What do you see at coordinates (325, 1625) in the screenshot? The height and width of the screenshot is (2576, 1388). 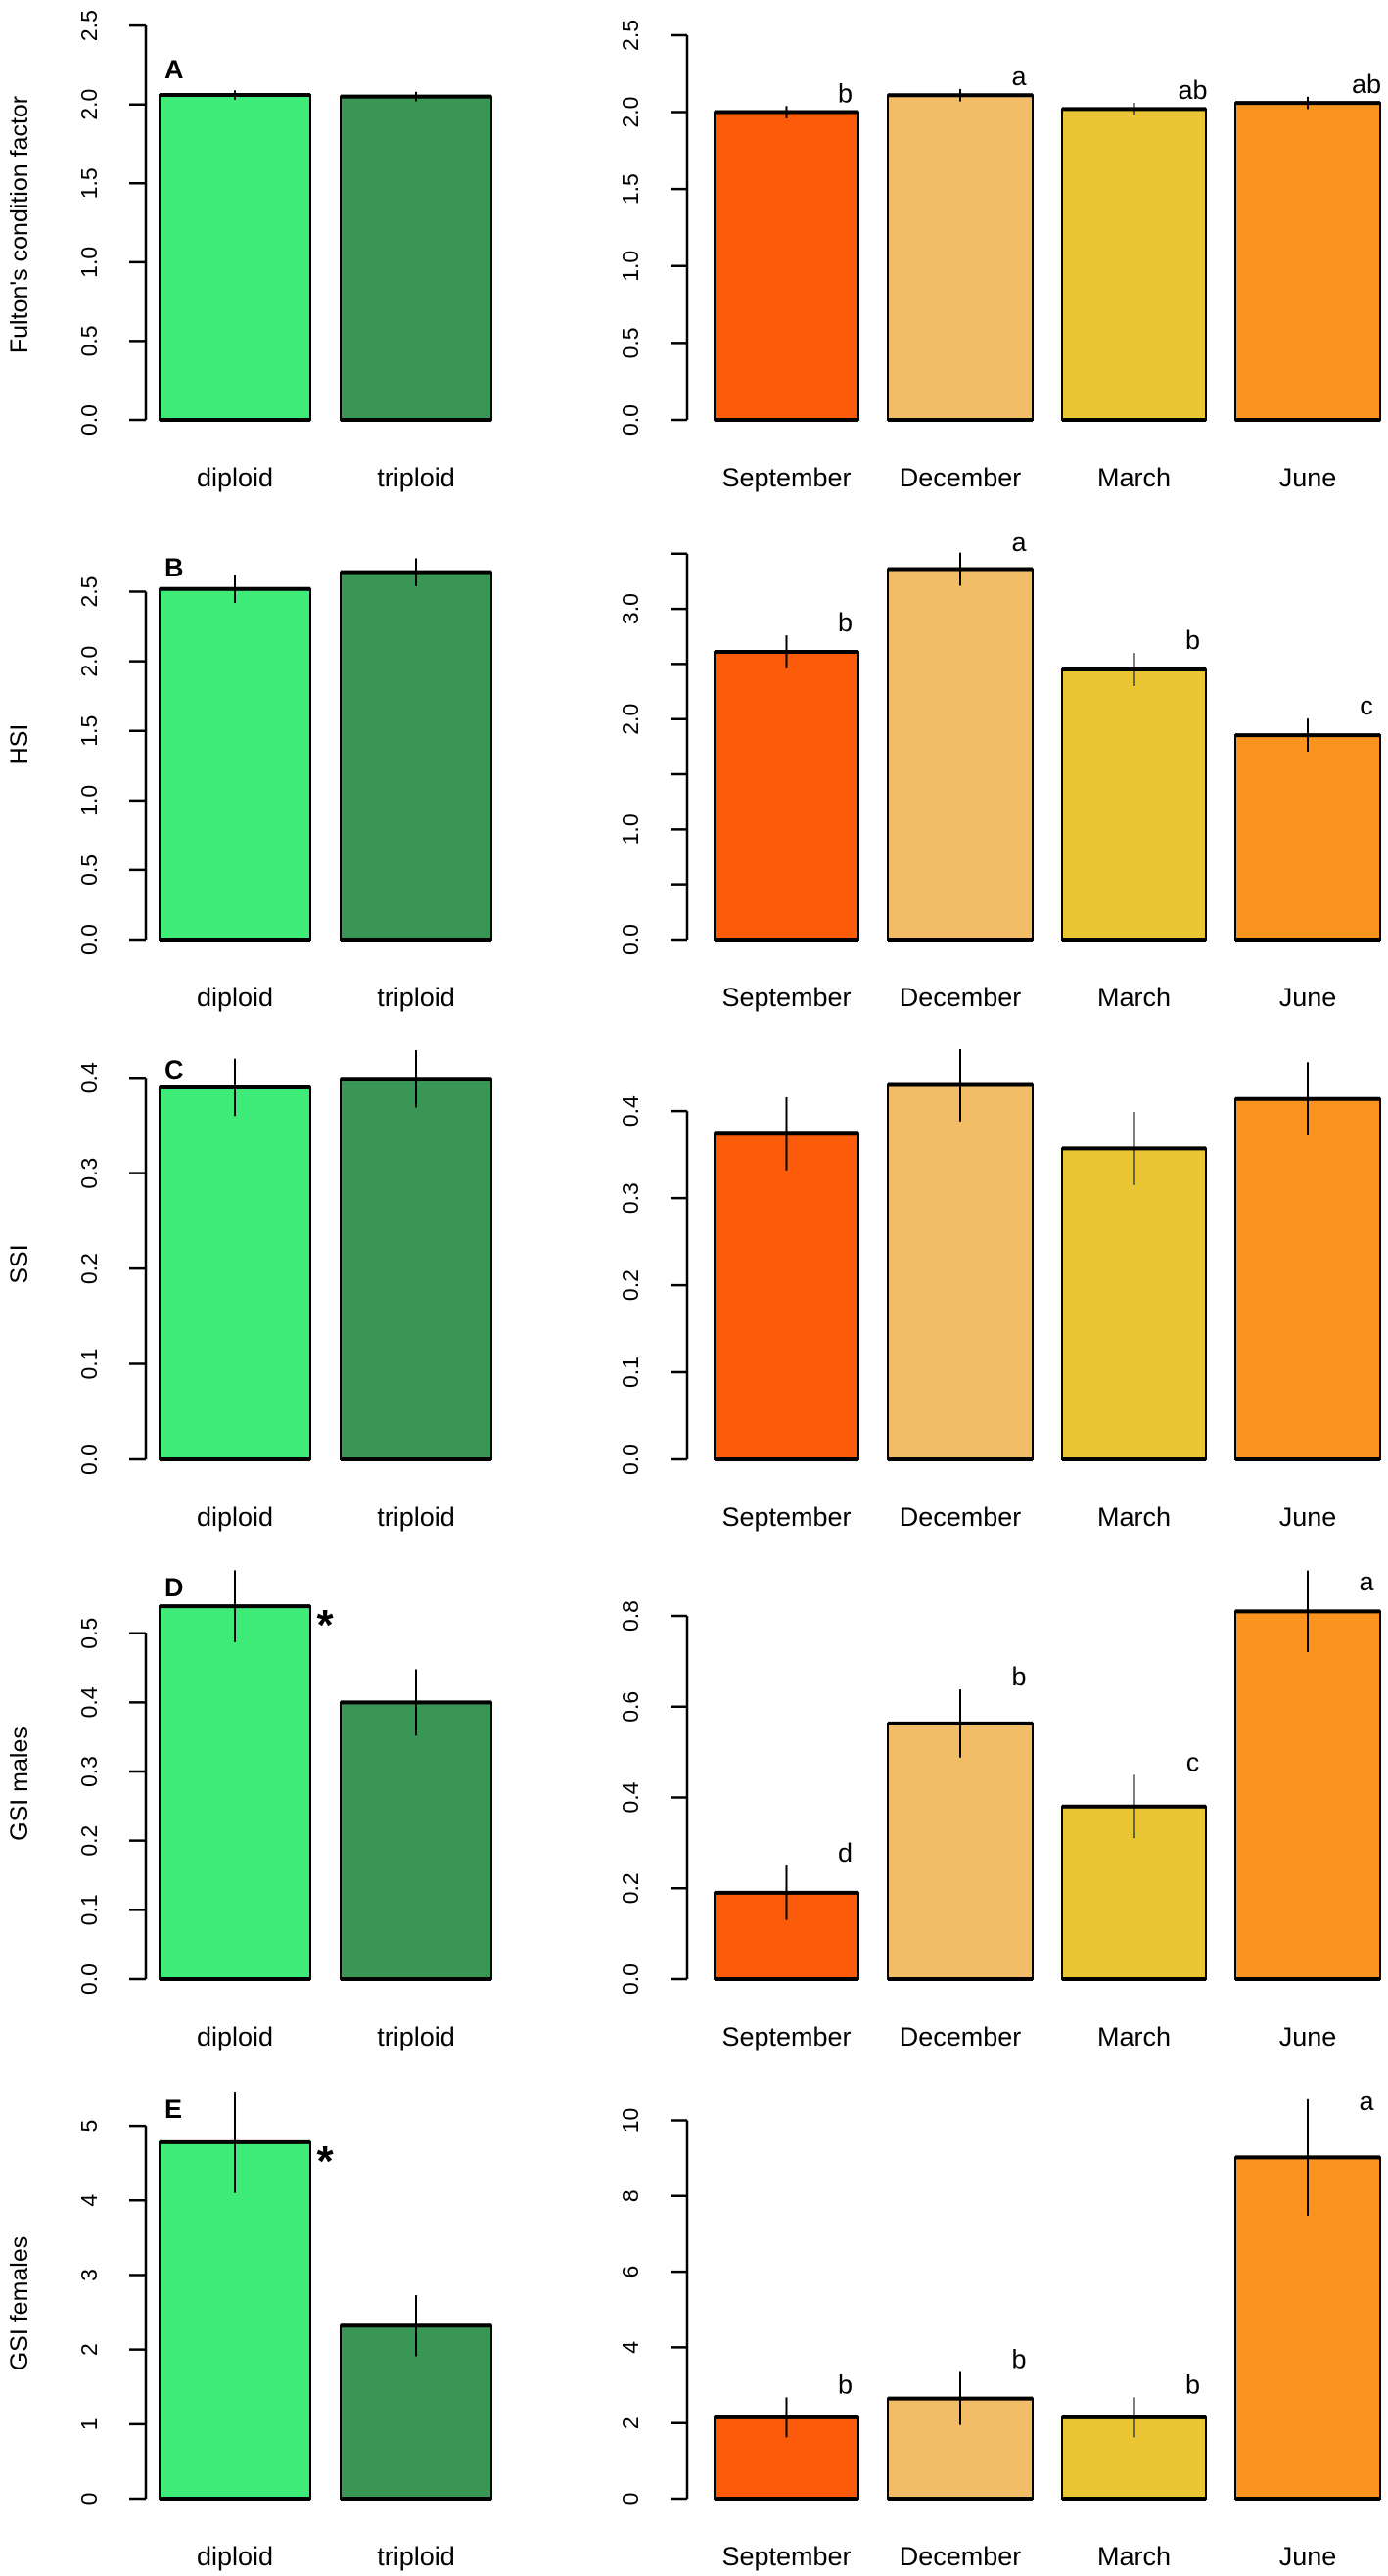 I see `significance-asterisk: *` at bounding box center [325, 1625].